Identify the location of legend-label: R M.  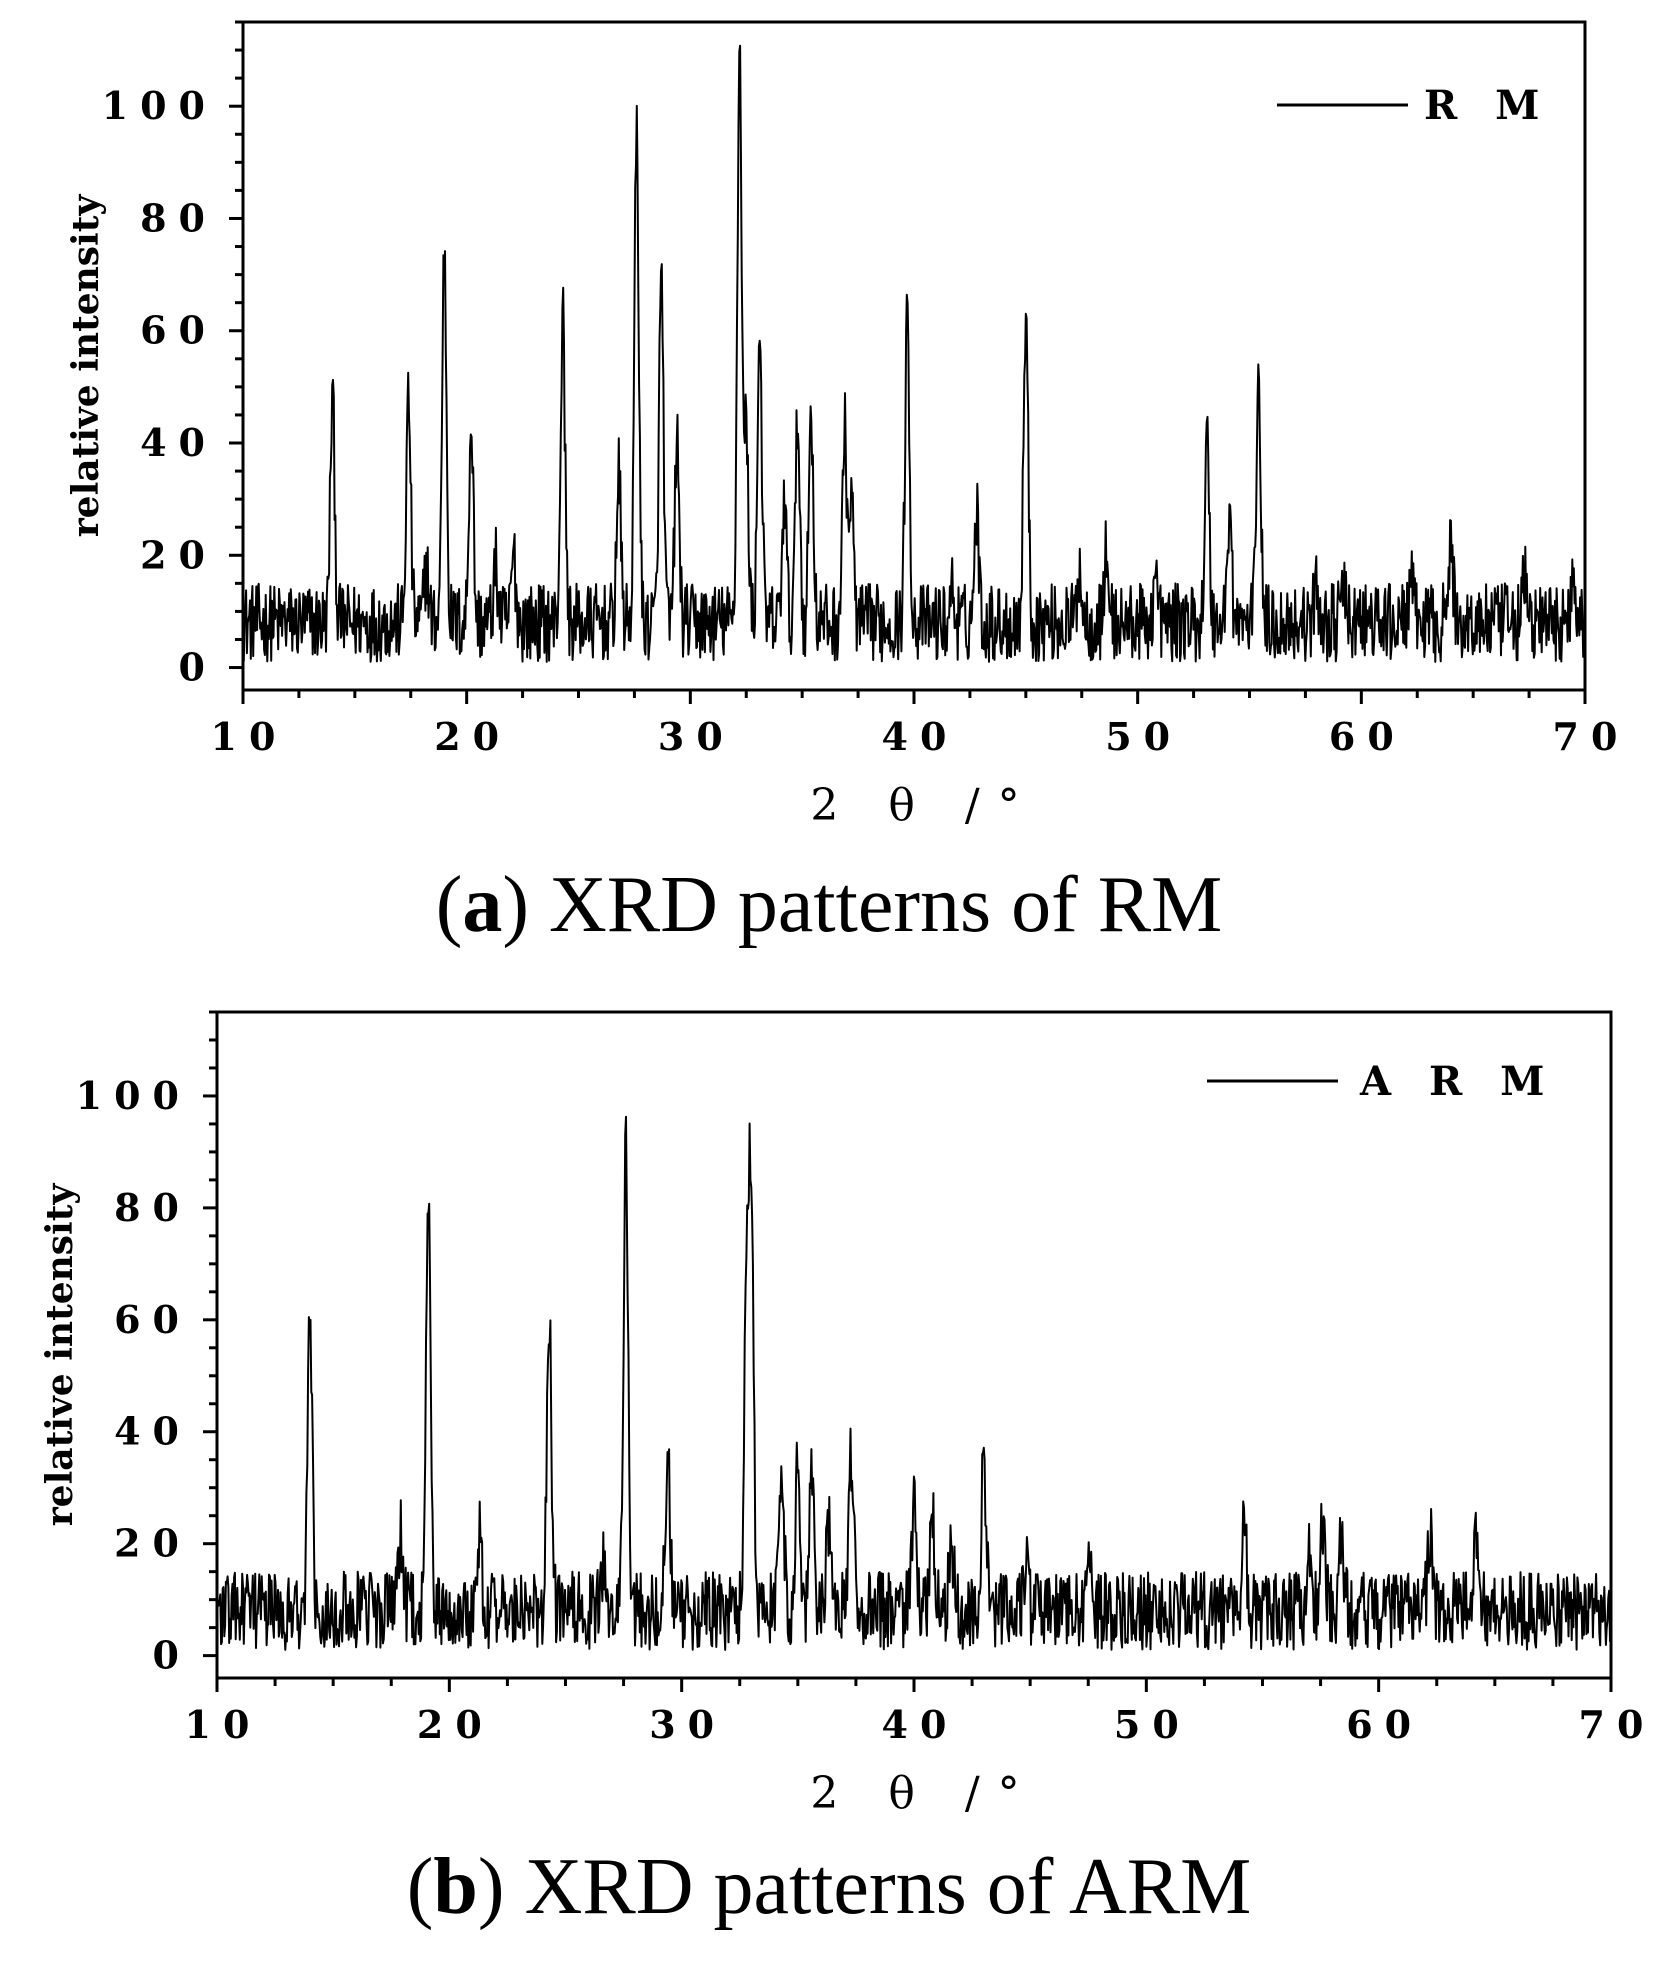
(1487, 105).